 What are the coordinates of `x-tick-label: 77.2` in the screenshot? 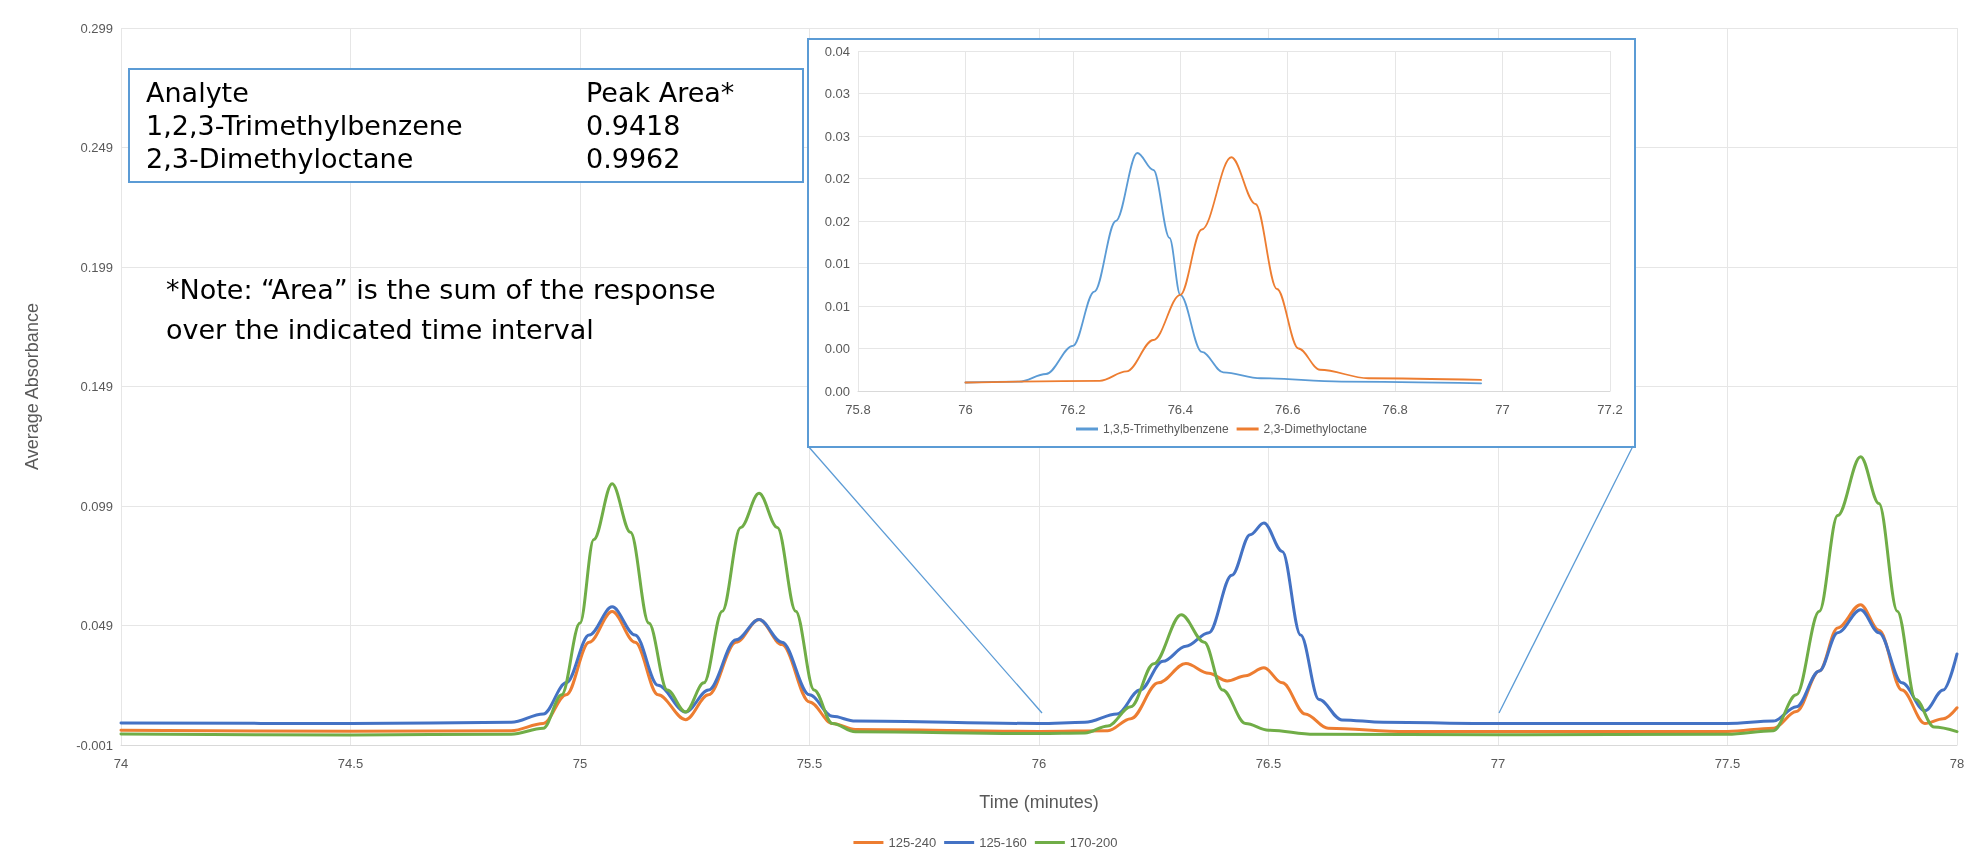 It's located at (1610, 409).